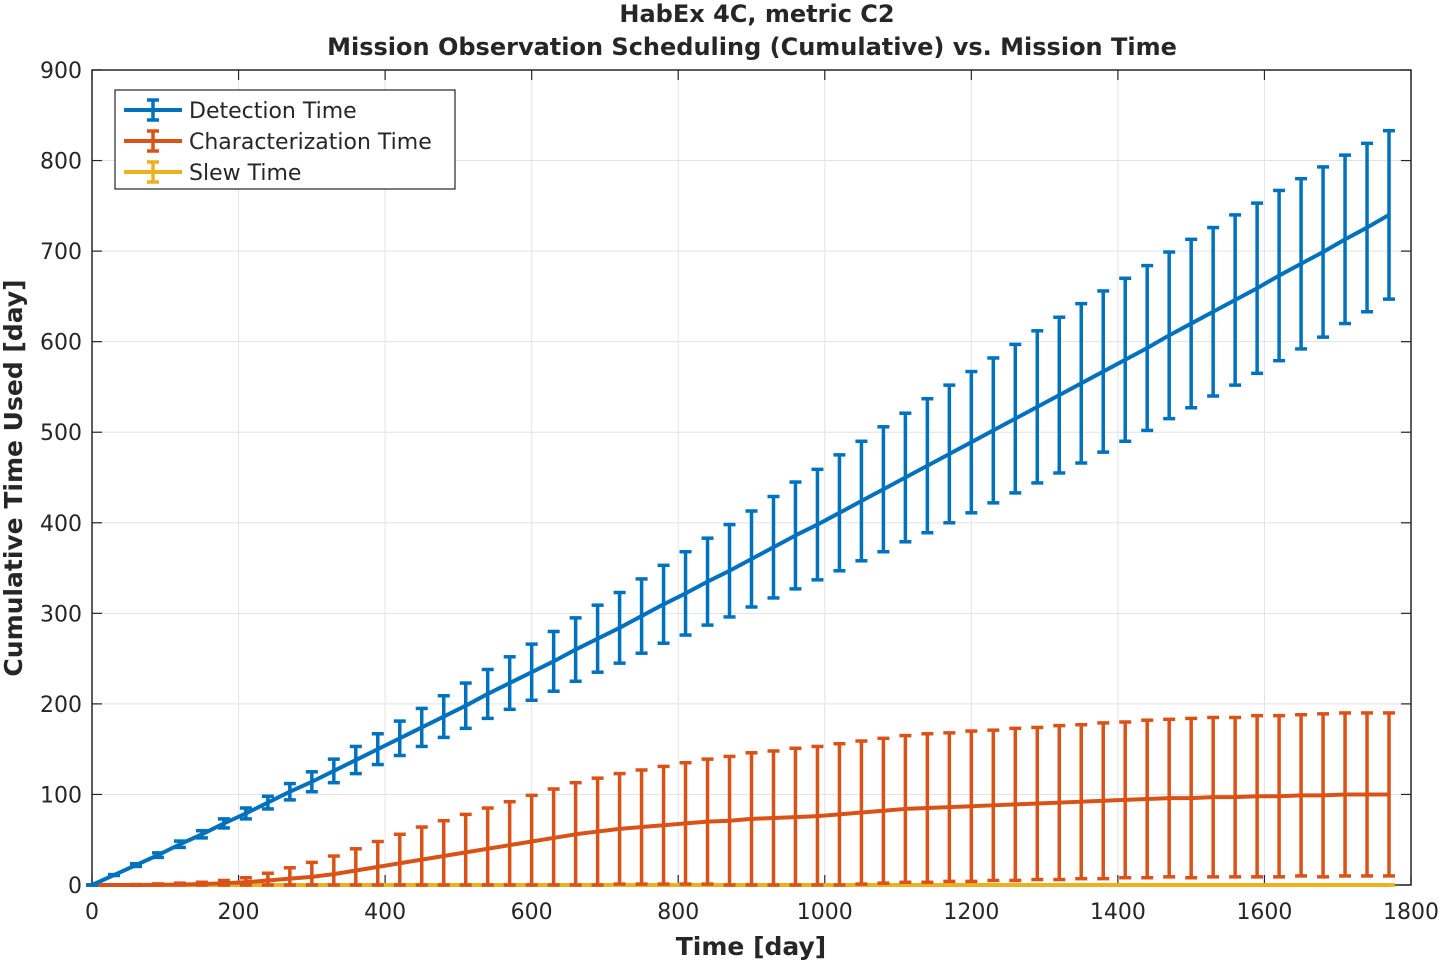 The width and height of the screenshot is (1444, 963). Describe the element at coordinates (61, 614) in the screenshot. I see `y-tick-label: 300` at that location.